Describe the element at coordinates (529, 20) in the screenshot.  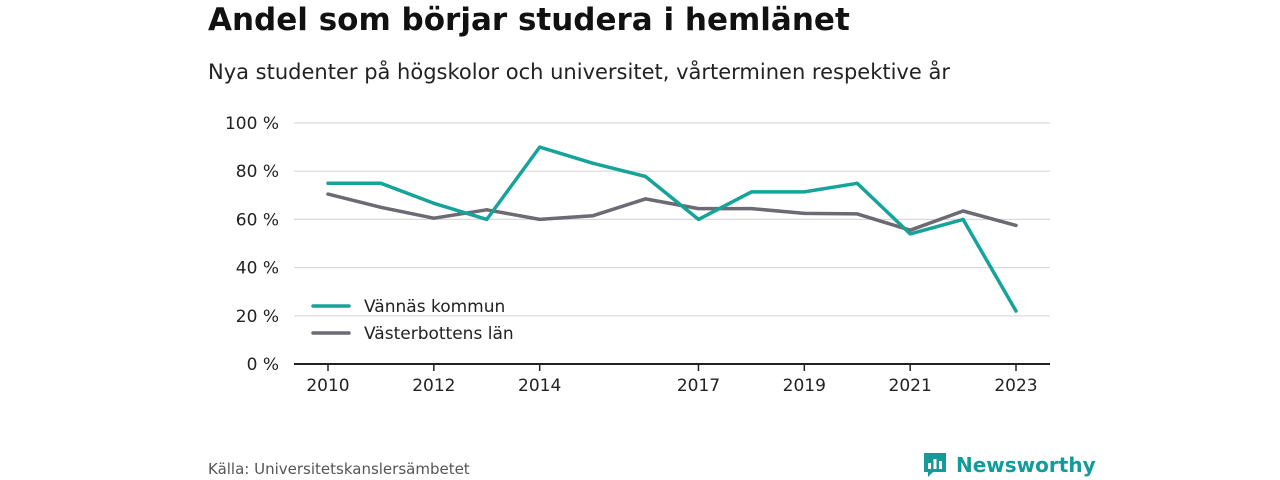
I see `chart-title: Andel som börjar studera i hemlänet` at that location.